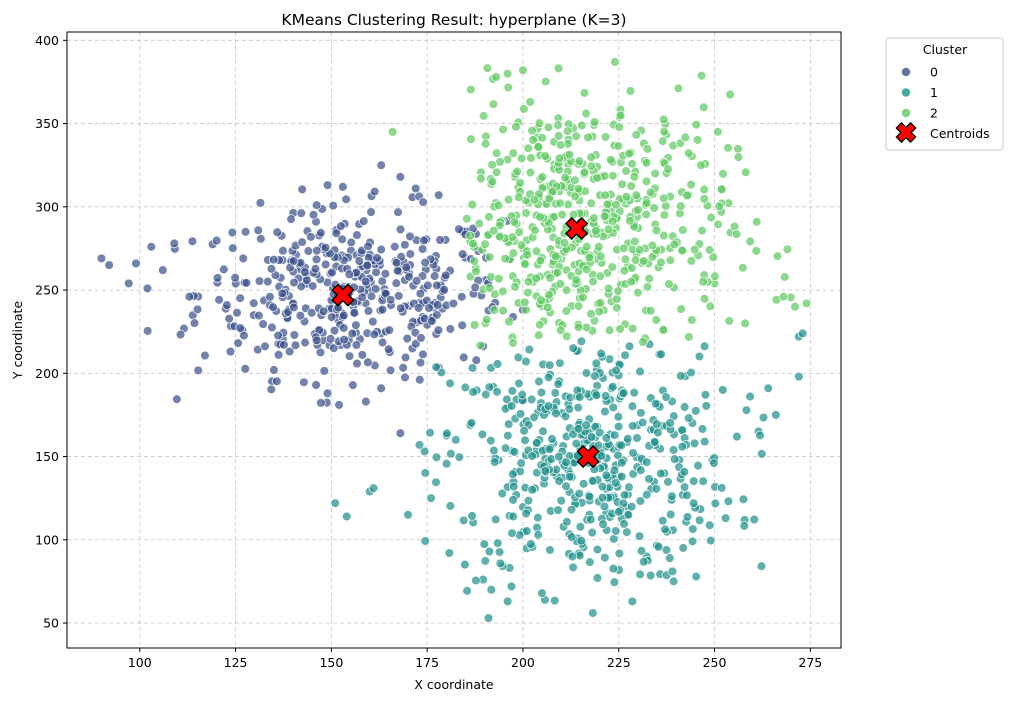 The width and height of the screenshot is (1012, 701). Describe the element at coordinates (934, 72) in the screenshot. I see `legend-label-0: 0` at that location.